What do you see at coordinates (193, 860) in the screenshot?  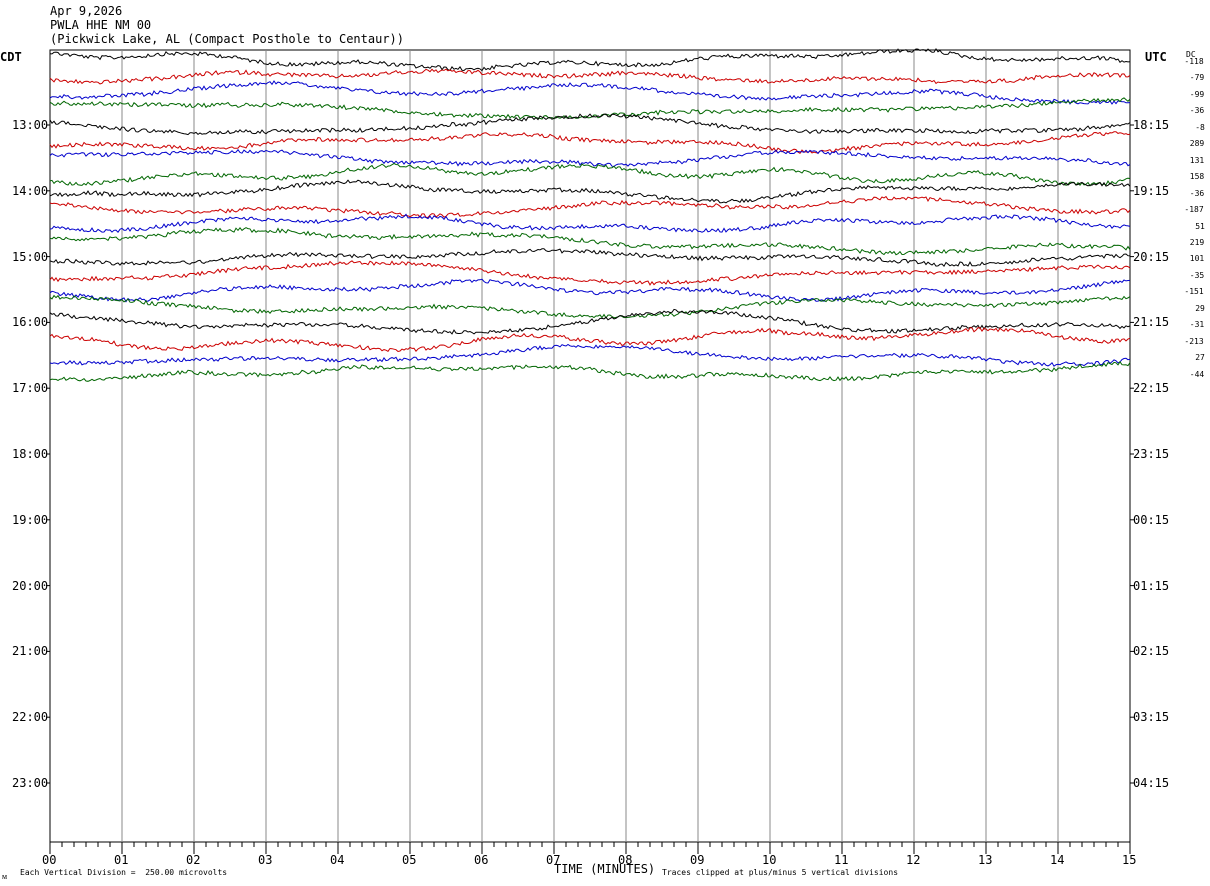 I see `x-tick-label-02: 02` at bounding box center [193, 860].